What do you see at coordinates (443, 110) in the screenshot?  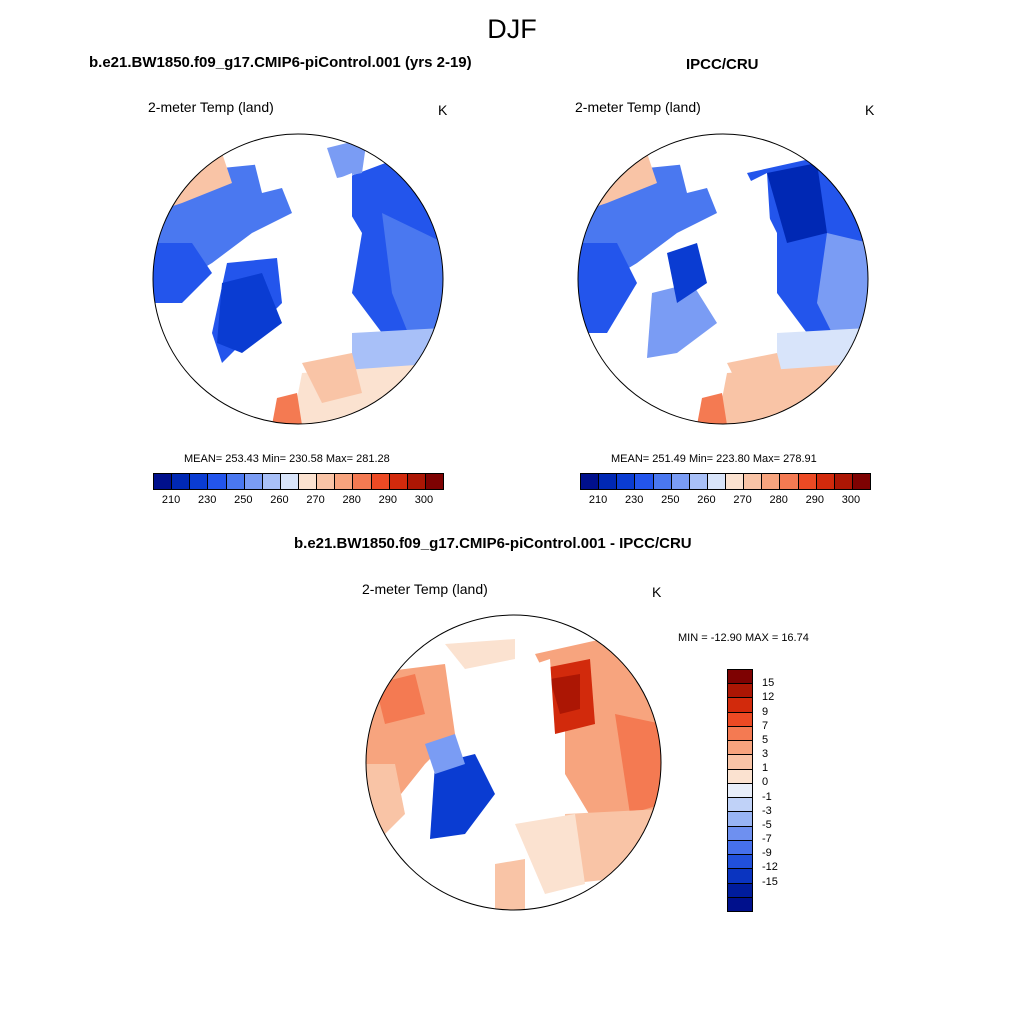 I see `panel-1-units-label: K` at bounding box center [443, 110].